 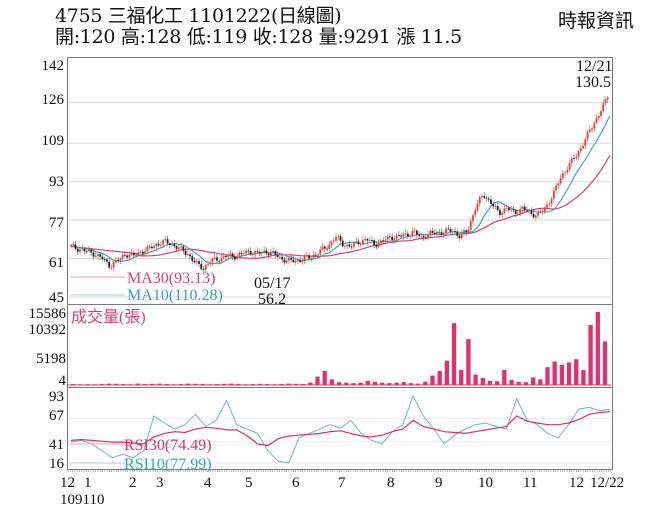 I want to click on volume-tick: 15586, so click(x=48, y=314).